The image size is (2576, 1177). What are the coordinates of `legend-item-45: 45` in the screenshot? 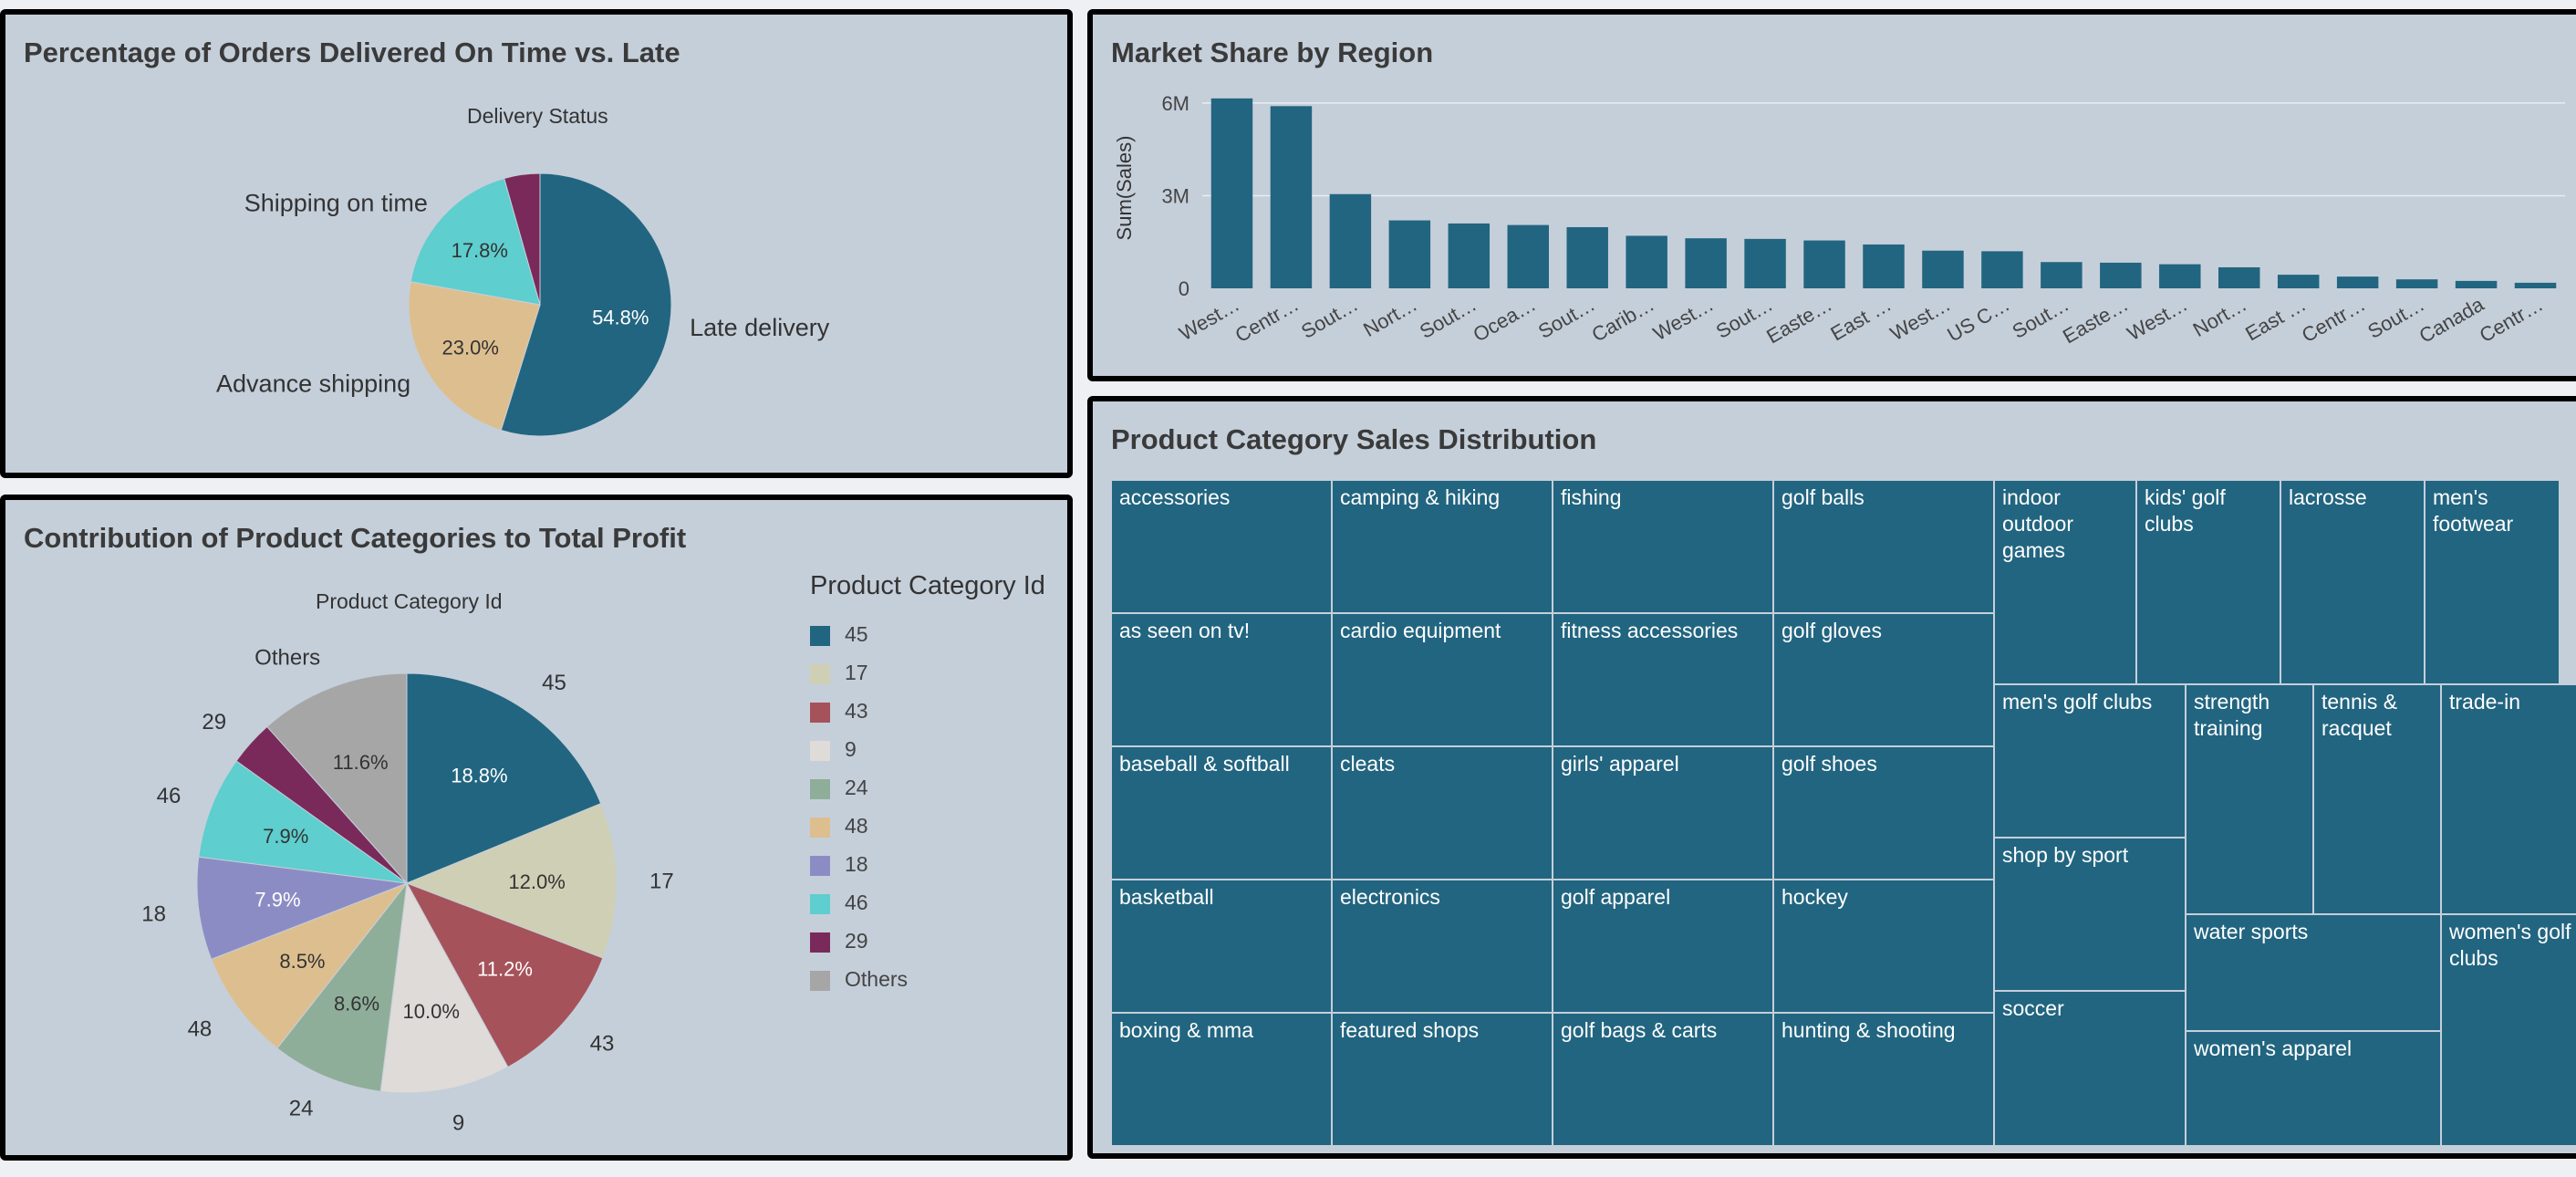 It's located at (839, 634).